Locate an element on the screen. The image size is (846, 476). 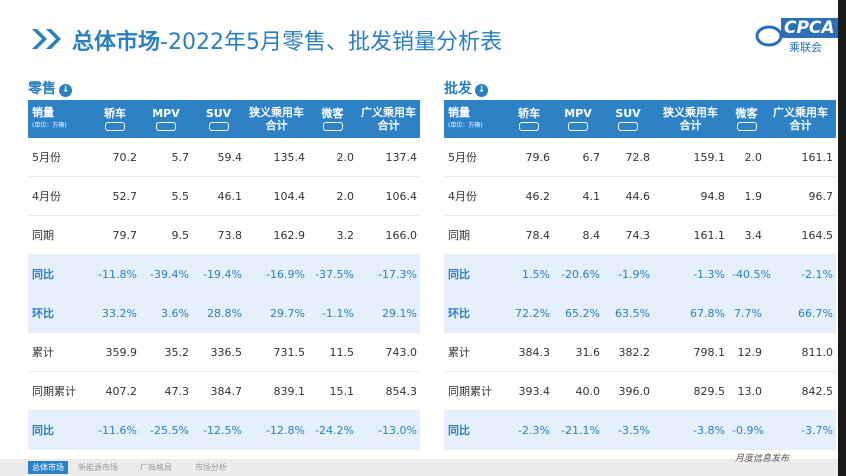
cell: 78.4 is located at coordinates (529, 235).